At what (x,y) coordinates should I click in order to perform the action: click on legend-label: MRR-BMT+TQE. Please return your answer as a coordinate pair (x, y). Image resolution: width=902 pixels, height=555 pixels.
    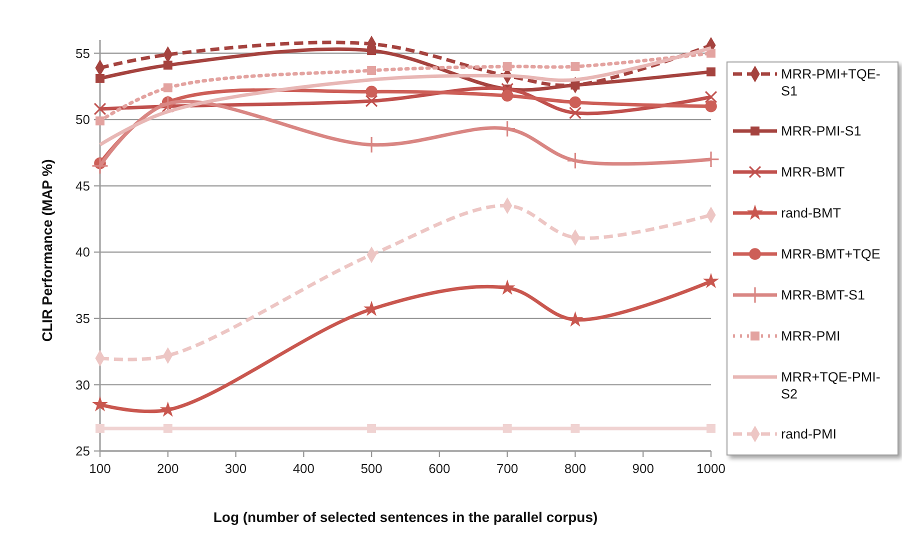
    Looking at the image, I should click on (830, 254).